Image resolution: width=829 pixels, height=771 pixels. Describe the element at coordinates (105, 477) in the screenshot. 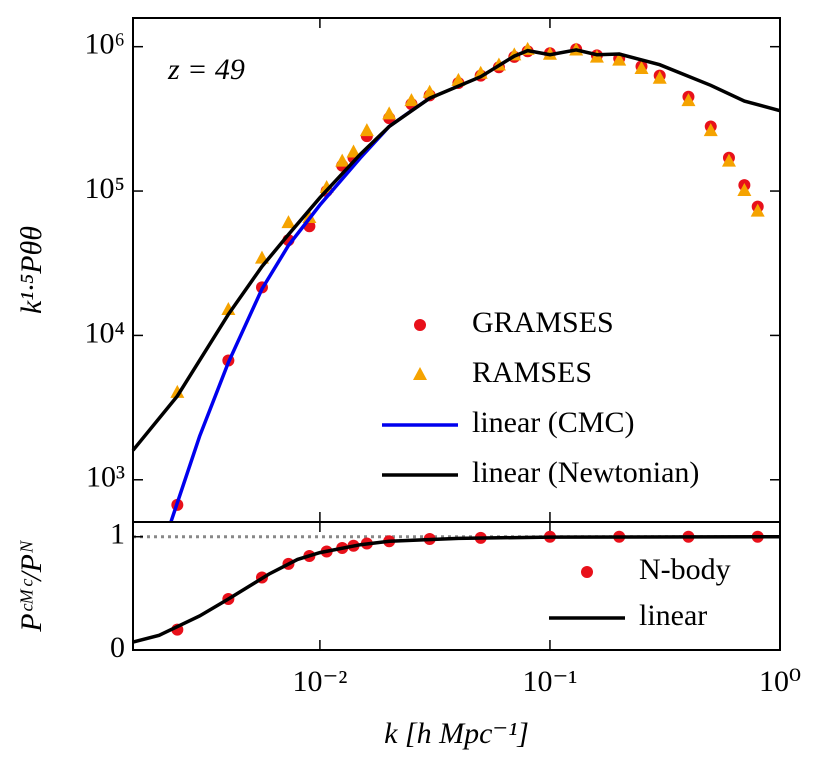

I see `y-tick-label: 10³` at that location.